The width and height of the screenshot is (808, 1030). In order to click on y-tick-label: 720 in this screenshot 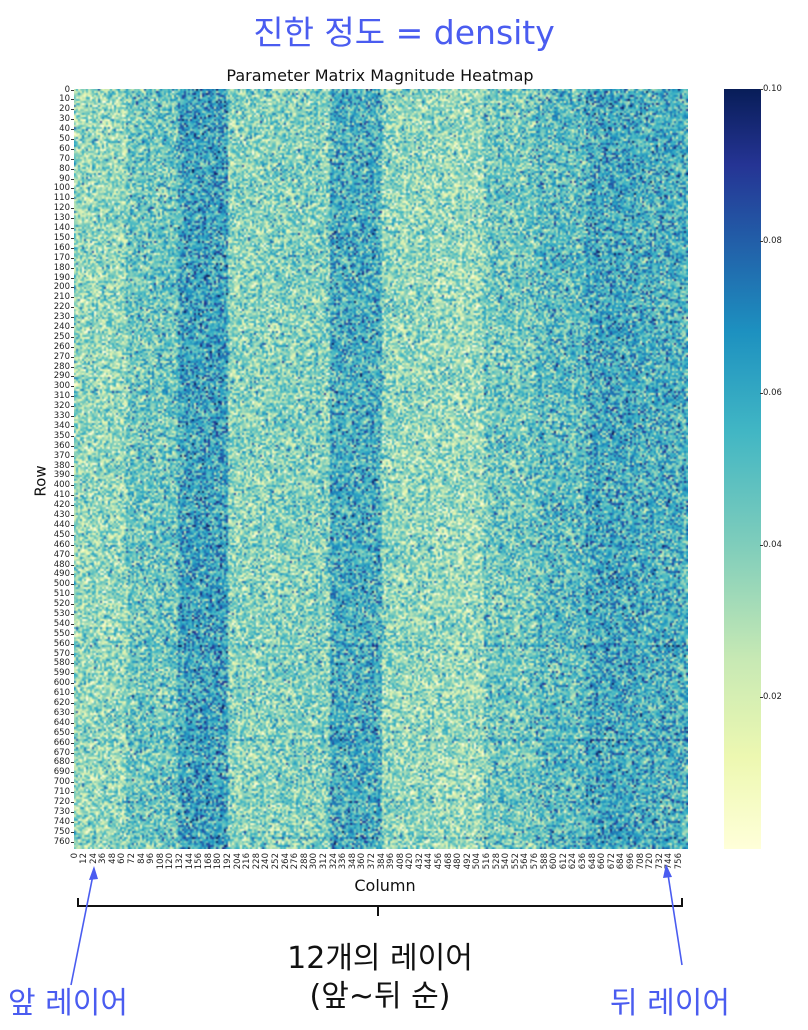, I will do `click(61, 802)`.